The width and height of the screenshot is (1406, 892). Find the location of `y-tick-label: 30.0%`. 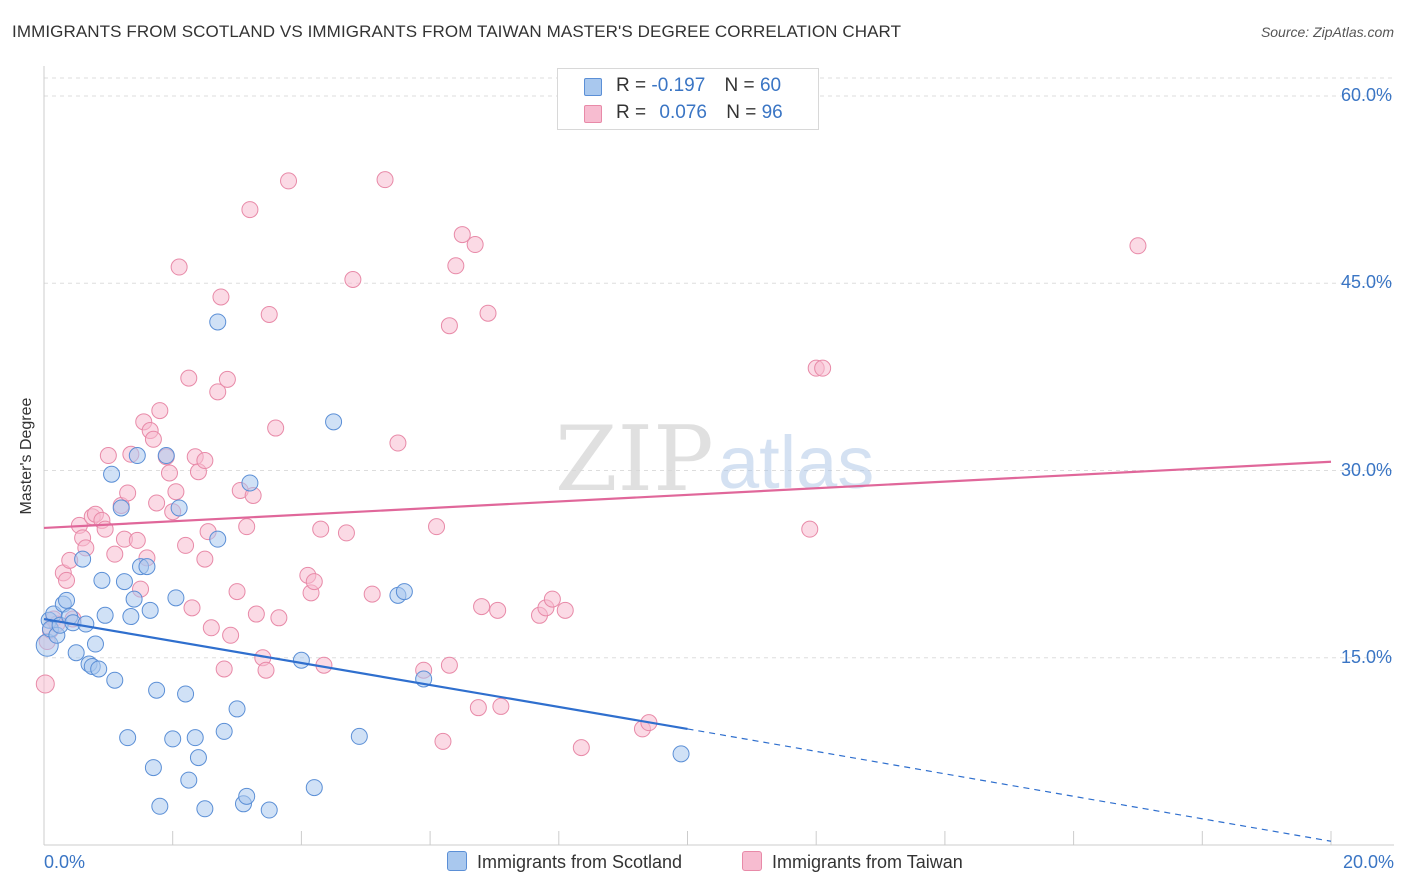

y-tick-label: 30.0% is located at coordinates (1366, 469).